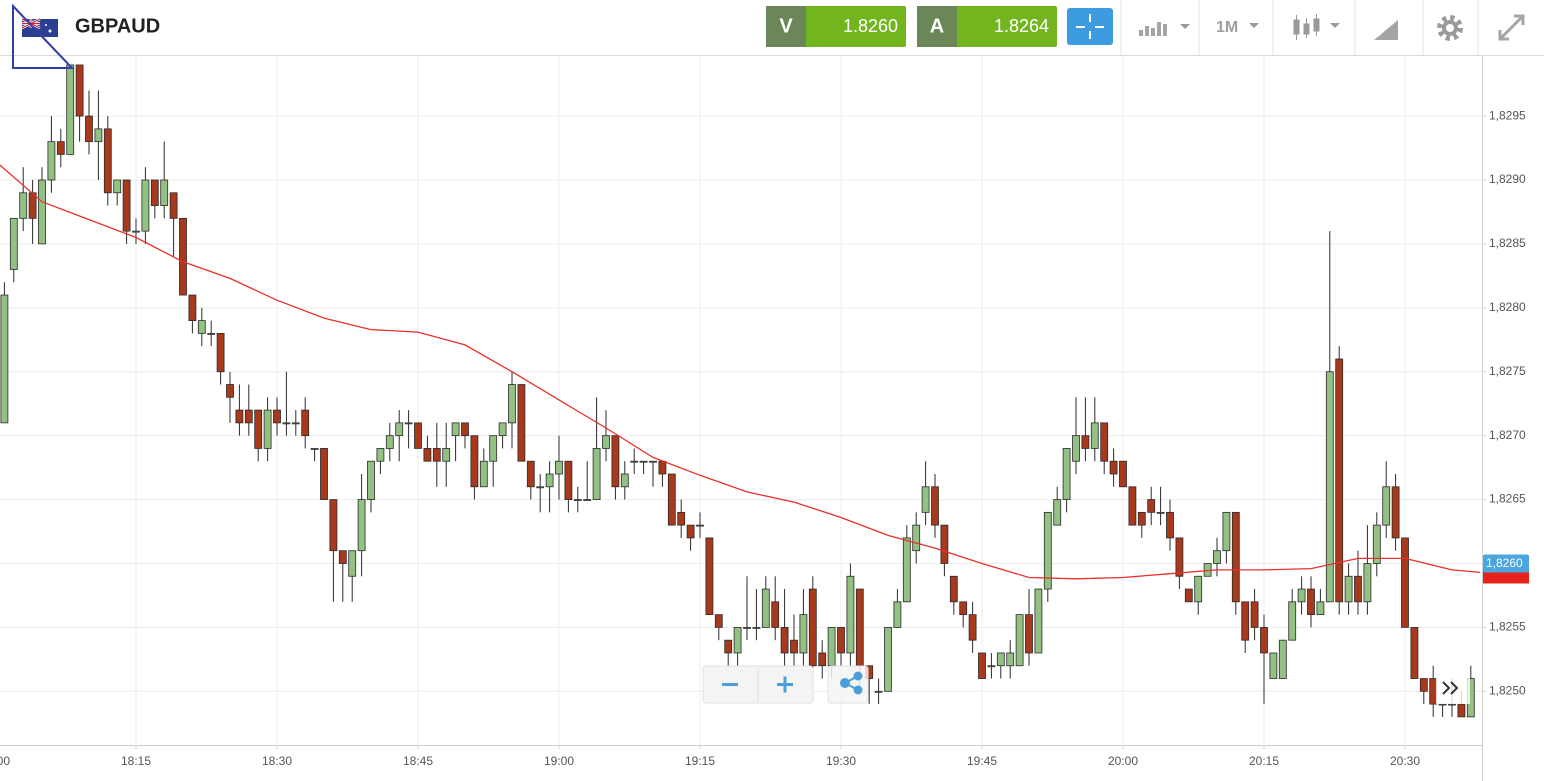 The image size is (1544, 781). I want to click on bid-price: 1.8260, so click(870, 26).